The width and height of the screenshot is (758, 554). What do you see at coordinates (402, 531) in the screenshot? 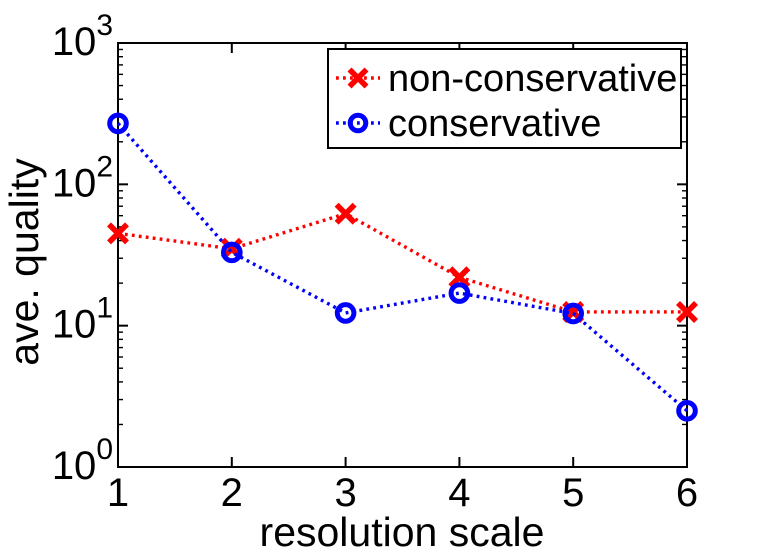
I see `x-axis-label: resolution scale` at bounding box center [402, 531].